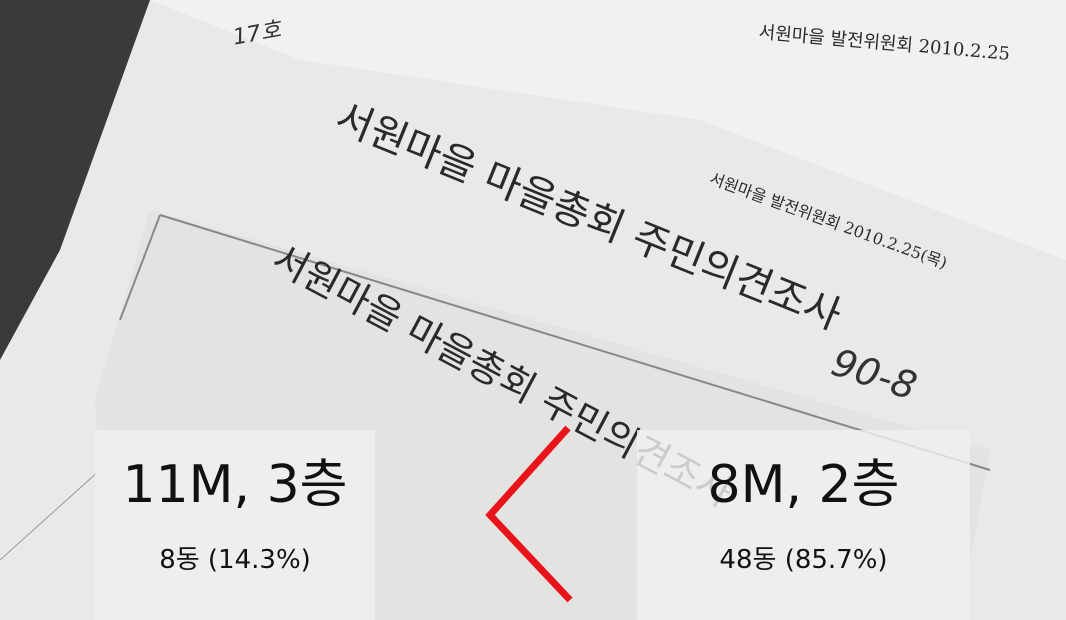 The image size is (1066, 620). What do you see at coordinates (235, 525) in the screenshot?
I see `overlay-box: 11M, 3층 8동 (14.3%)` at bounding box center [235, 525].